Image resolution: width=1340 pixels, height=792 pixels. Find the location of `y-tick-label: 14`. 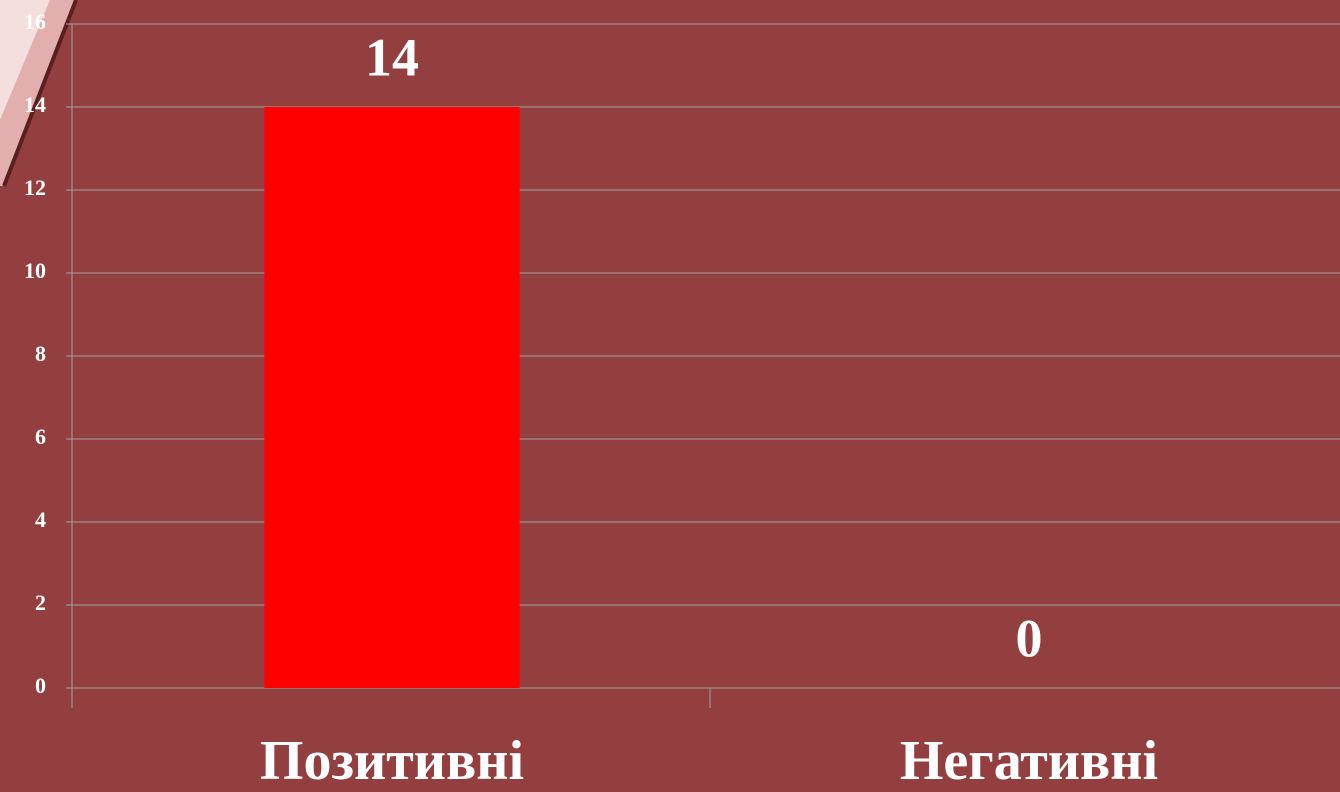

y-tick-label: 14 is located at coordinates (35, 104).